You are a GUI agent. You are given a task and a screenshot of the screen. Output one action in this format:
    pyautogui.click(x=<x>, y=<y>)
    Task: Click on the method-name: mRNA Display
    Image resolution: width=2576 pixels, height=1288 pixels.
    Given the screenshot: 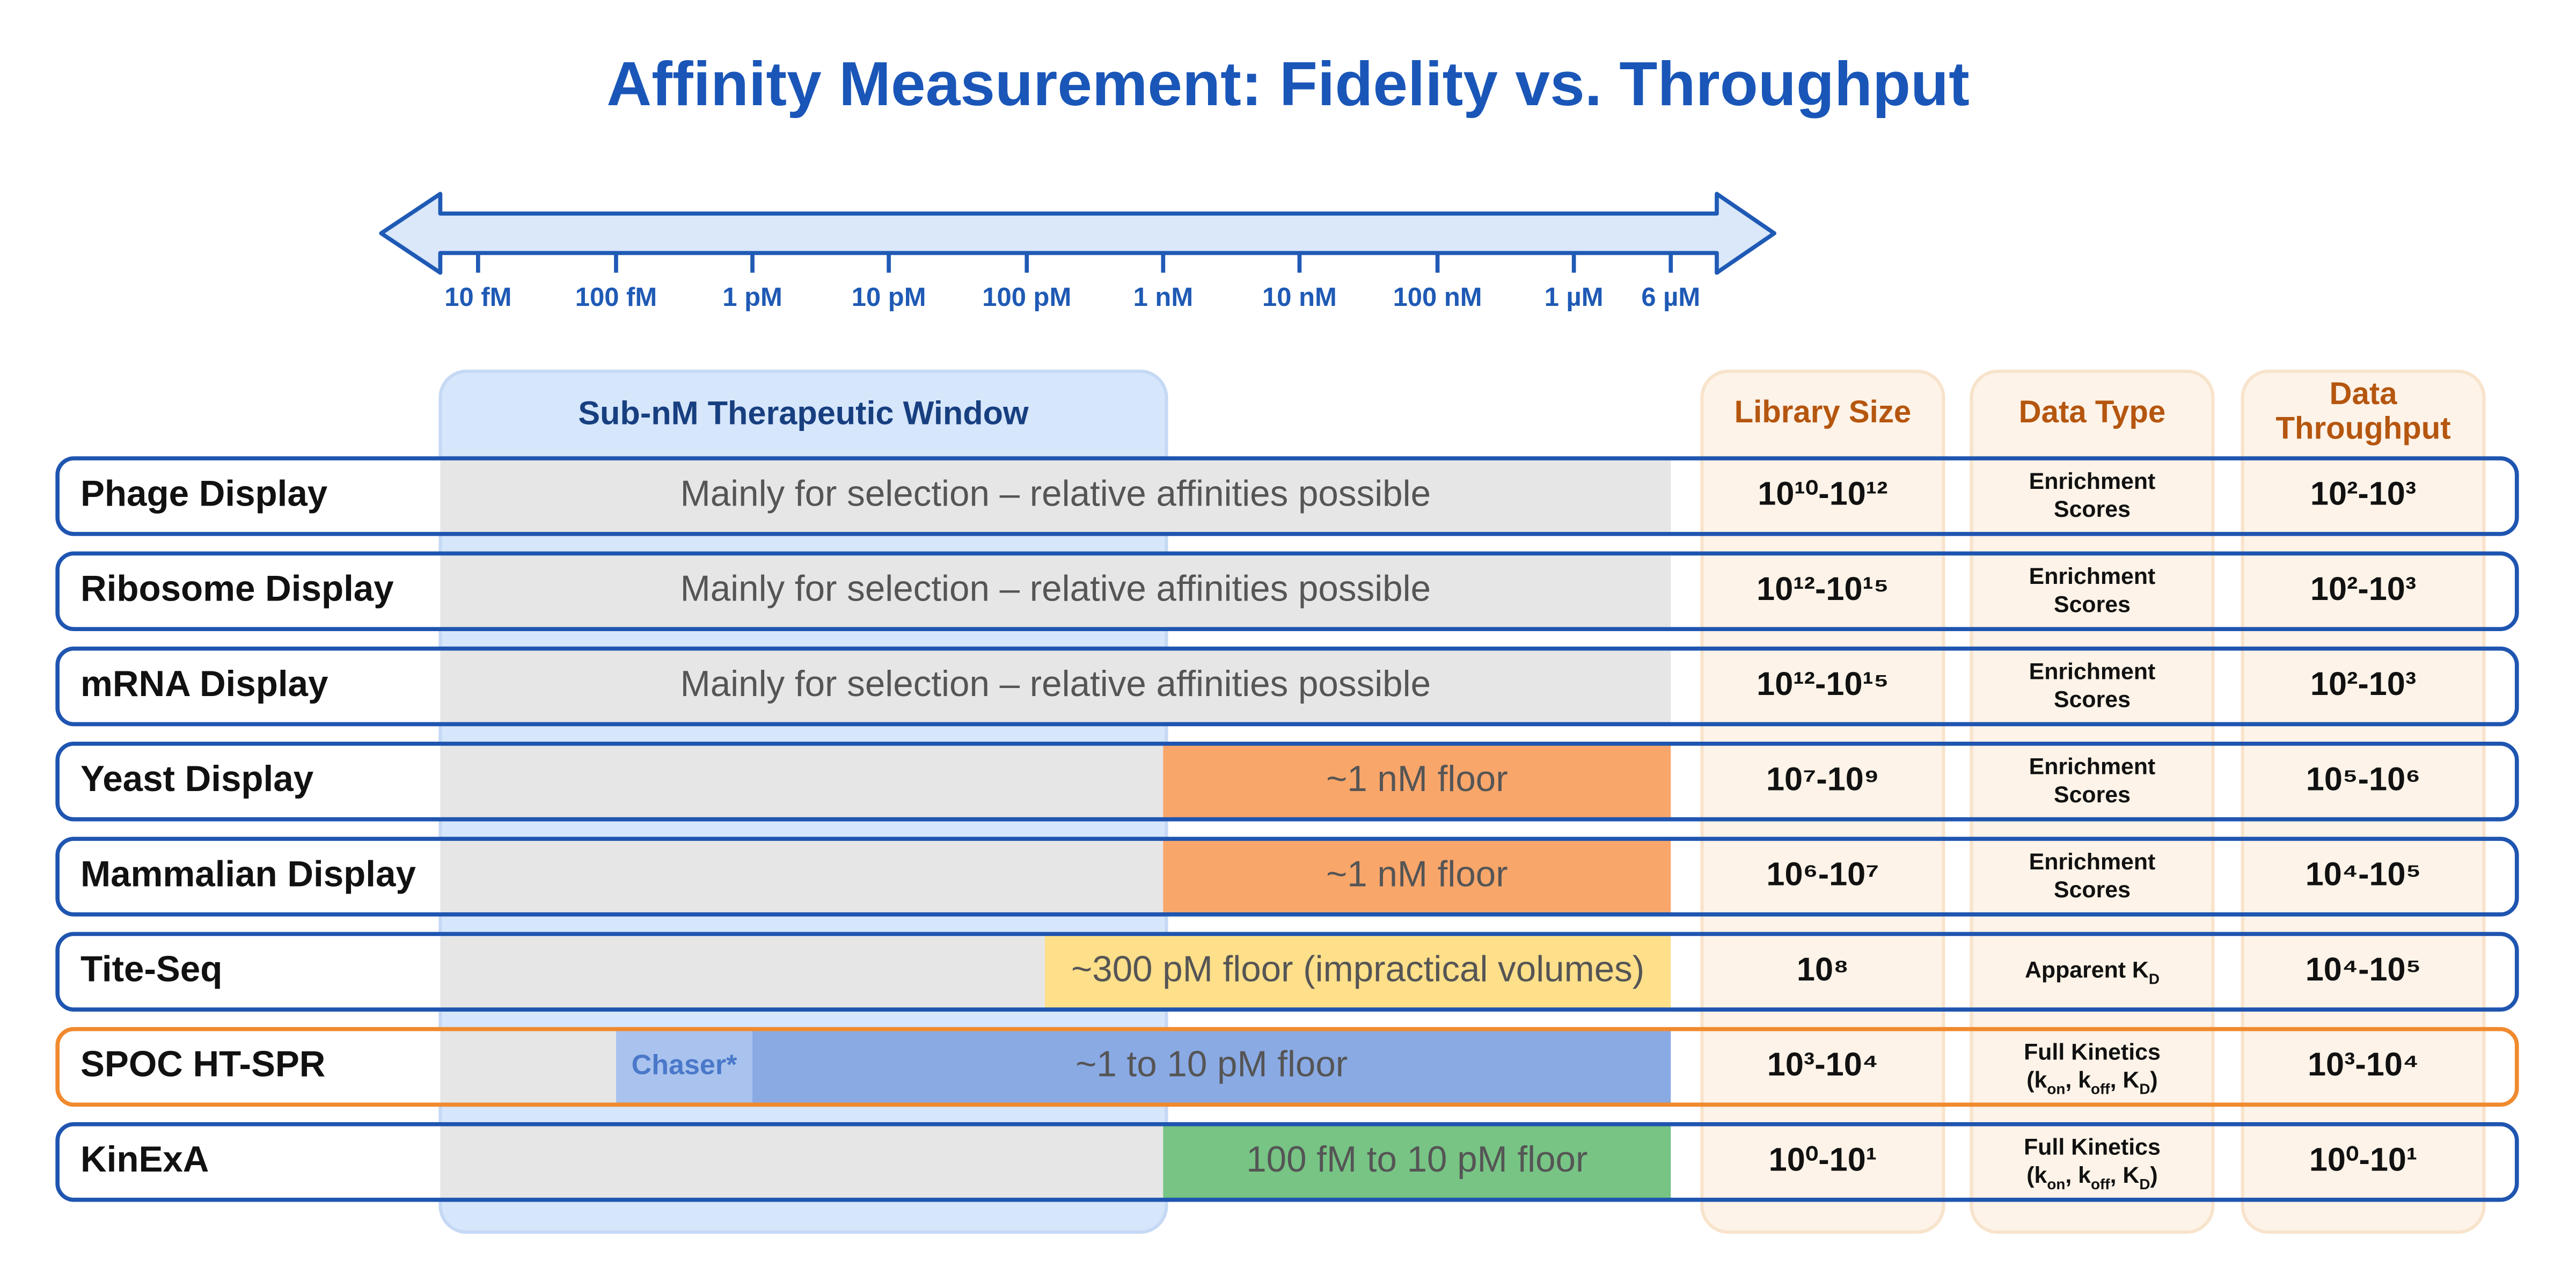 What is the action you would take?
    pyautogui.click(x=204, y=684)
    